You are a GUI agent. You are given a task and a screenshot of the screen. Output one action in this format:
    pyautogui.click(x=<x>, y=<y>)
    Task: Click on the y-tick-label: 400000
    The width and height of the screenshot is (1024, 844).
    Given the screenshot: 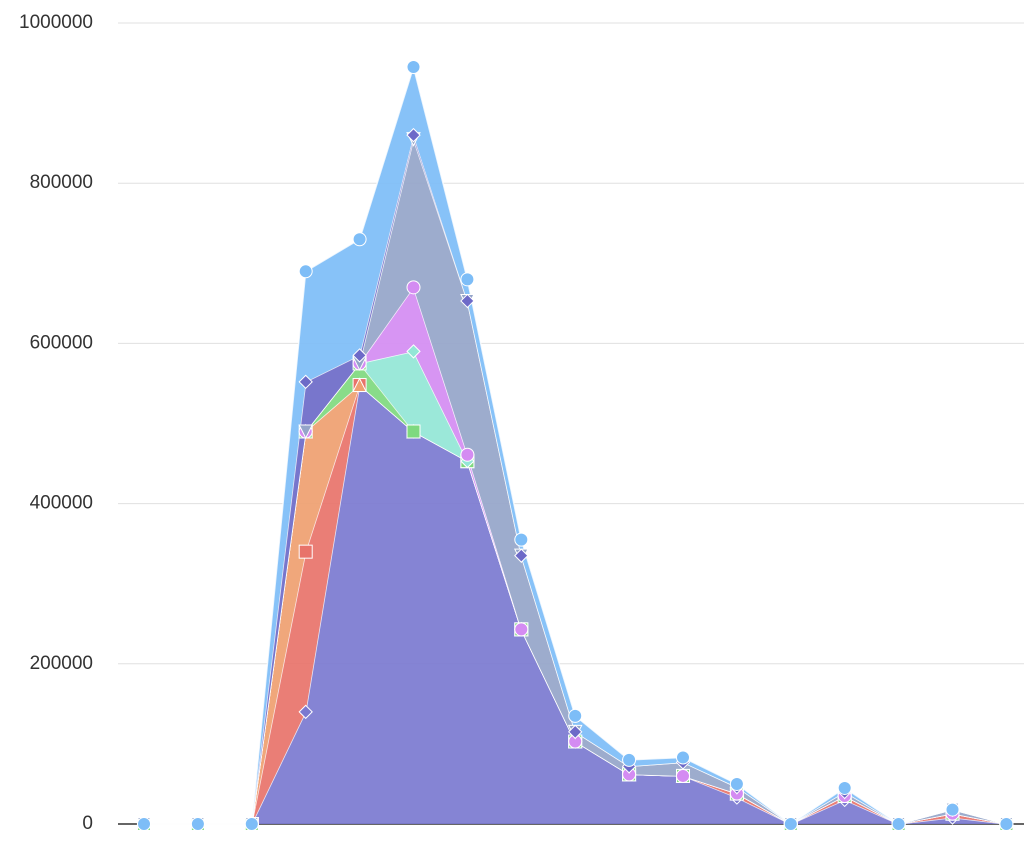 What is the action you would take?
    pyautogui.click(x=61, y=503)
    